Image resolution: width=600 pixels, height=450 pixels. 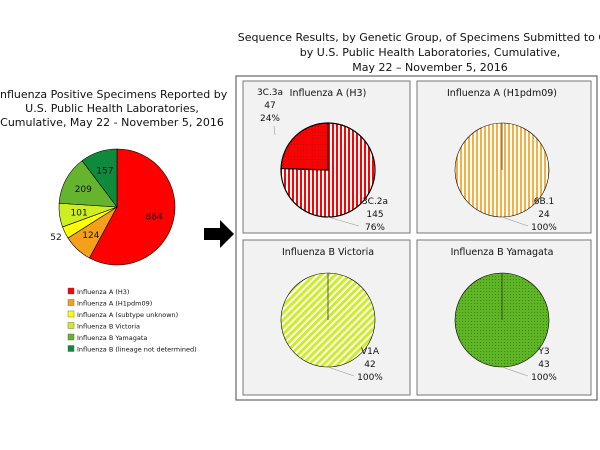 What do you see at coordinates (90, 236) in the screenshot?
I see `slice-value-label: 124` at bounding box center [90, 236].